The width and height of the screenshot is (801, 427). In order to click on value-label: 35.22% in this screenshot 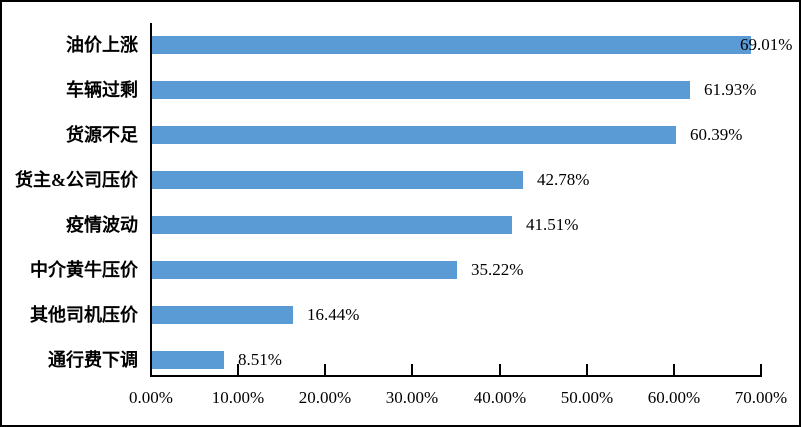, I will do `click(497, 269)`.